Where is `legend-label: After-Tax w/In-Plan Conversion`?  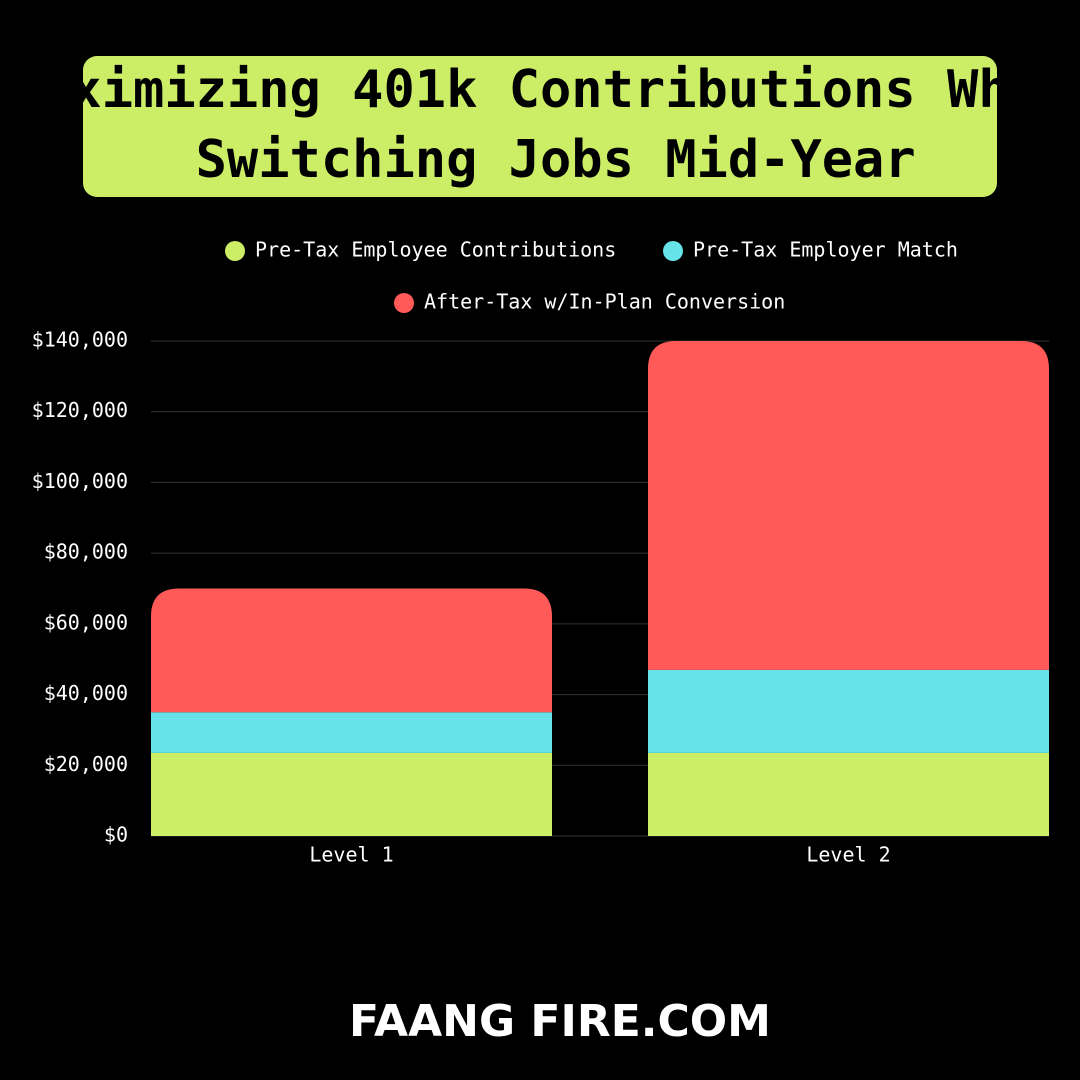
legend-label: After-Tax w/In-Plan Conversion is located at coordinates (604, 302).